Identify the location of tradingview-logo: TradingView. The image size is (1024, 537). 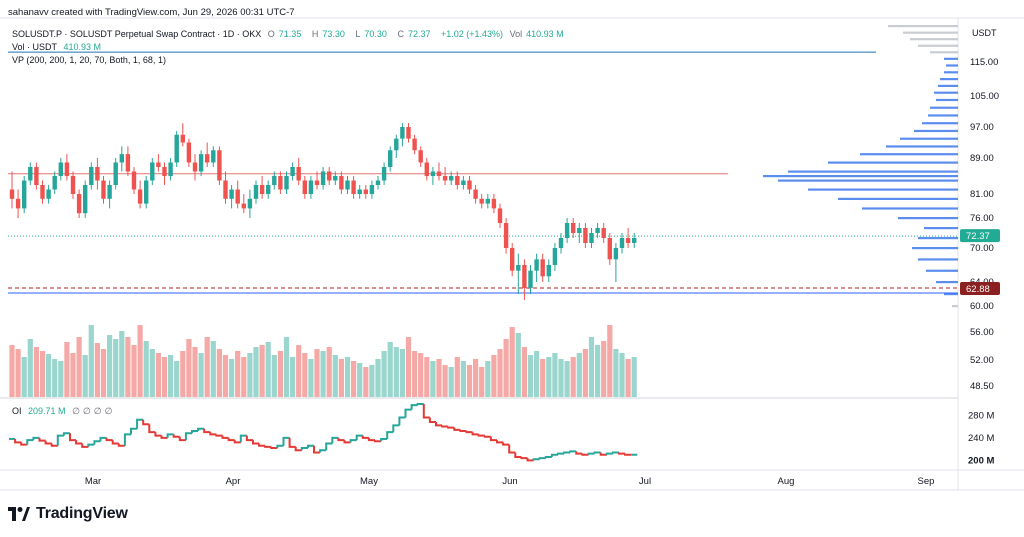
(68, 514).